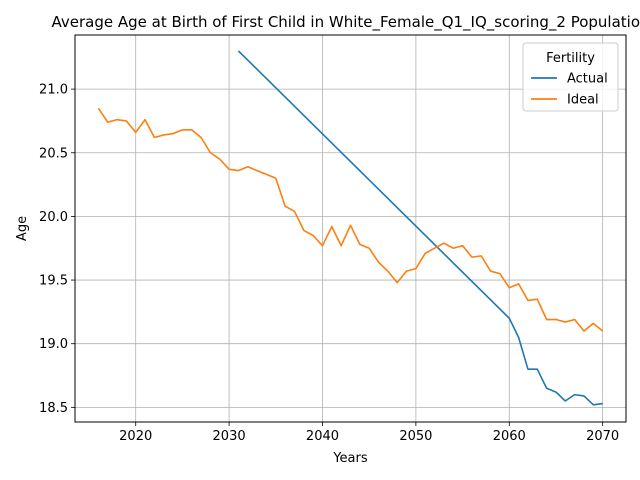 The height and width of the screenshot is (480, 640). I want to click on x-tick-label: 2050, so click(415, 436).